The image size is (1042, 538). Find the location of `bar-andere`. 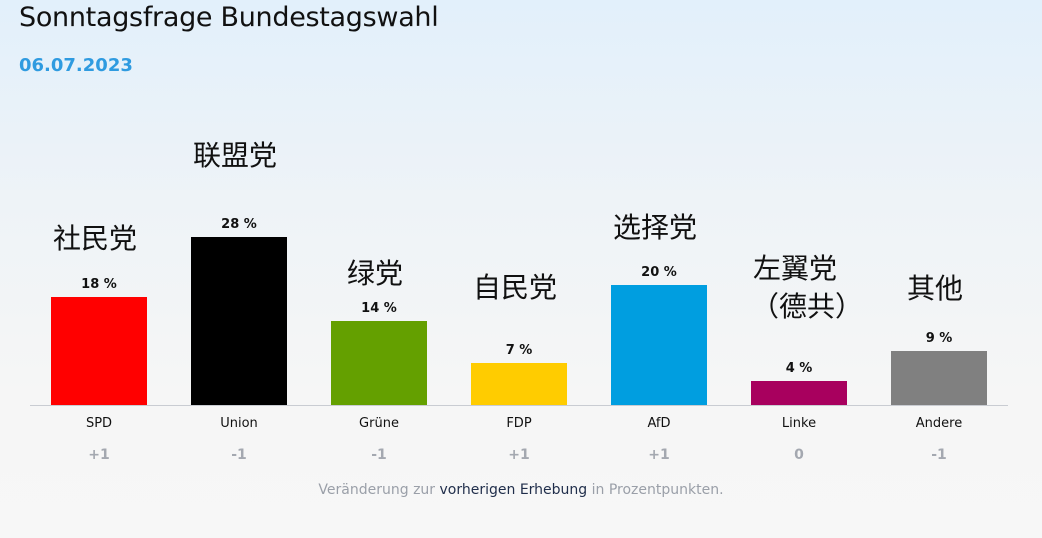

bar-andere is located at coordinates (939, 378).